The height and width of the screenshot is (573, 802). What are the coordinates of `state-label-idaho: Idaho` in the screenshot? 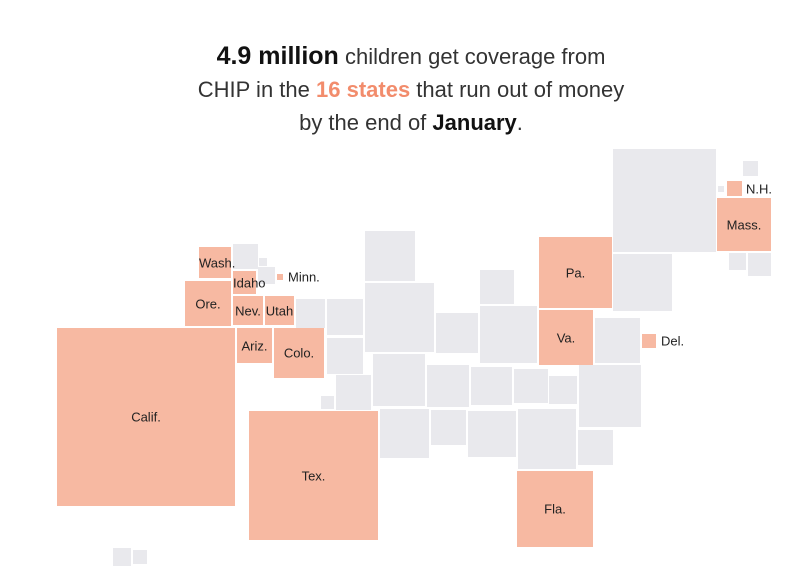 It's located at (249, 283).